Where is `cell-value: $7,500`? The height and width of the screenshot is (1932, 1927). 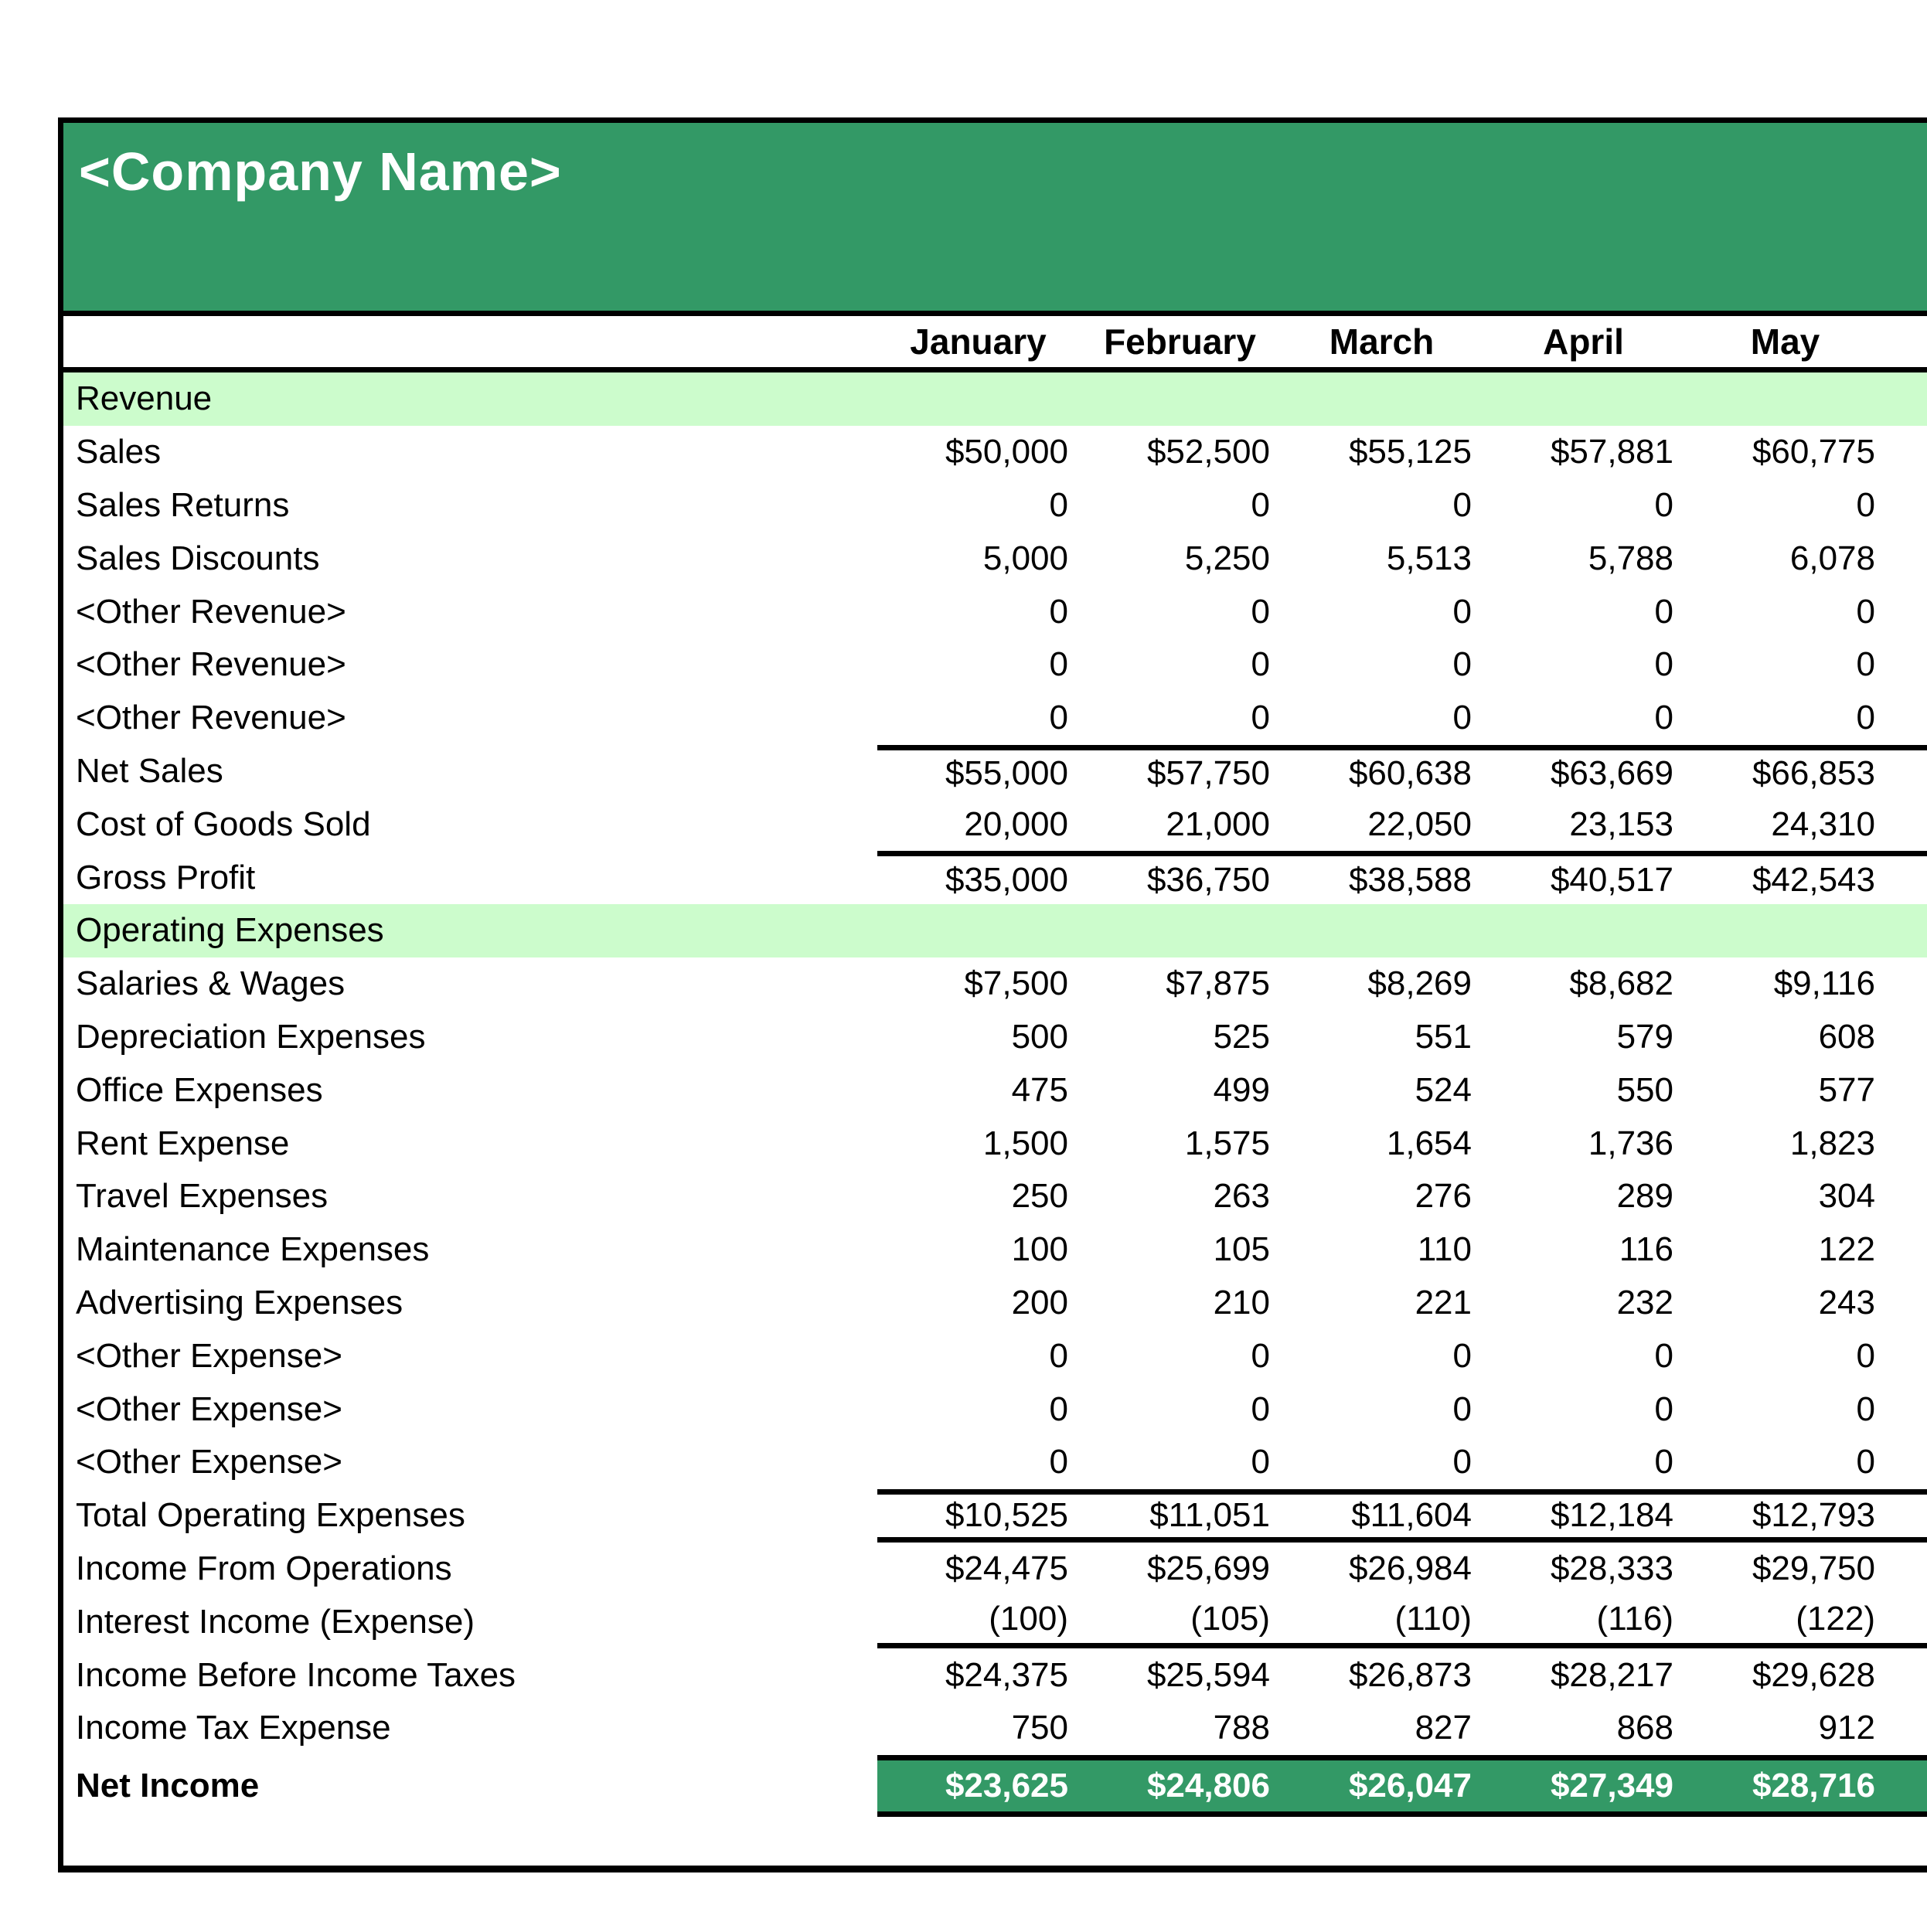
cell-value: $7,500 is located at coordinates (1016, 984).